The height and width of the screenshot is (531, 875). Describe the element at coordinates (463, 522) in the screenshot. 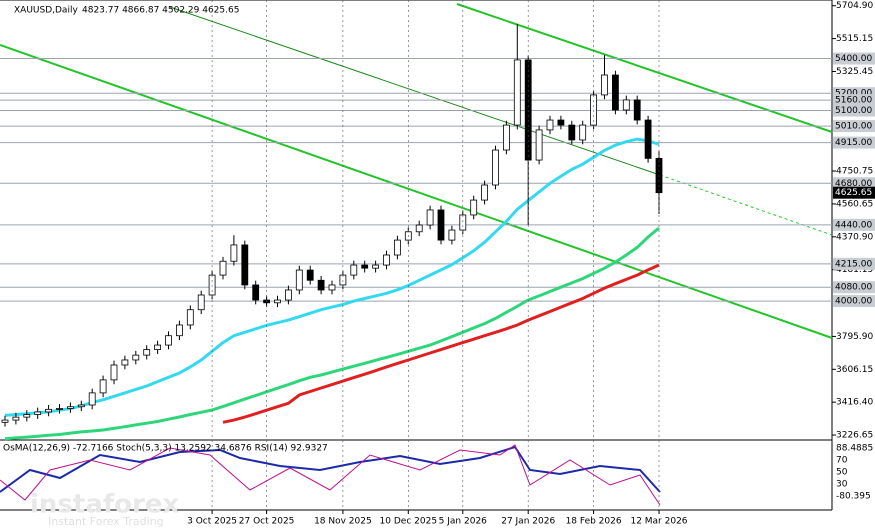

I see `x-tick-label: 5 Jan 2026` at that location.